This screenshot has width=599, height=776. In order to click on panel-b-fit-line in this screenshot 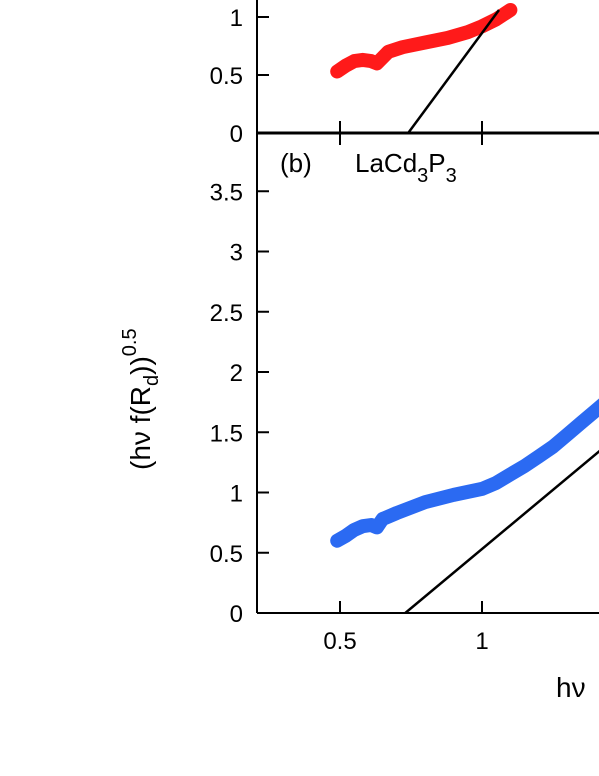, I will do `click(501, 531)`.